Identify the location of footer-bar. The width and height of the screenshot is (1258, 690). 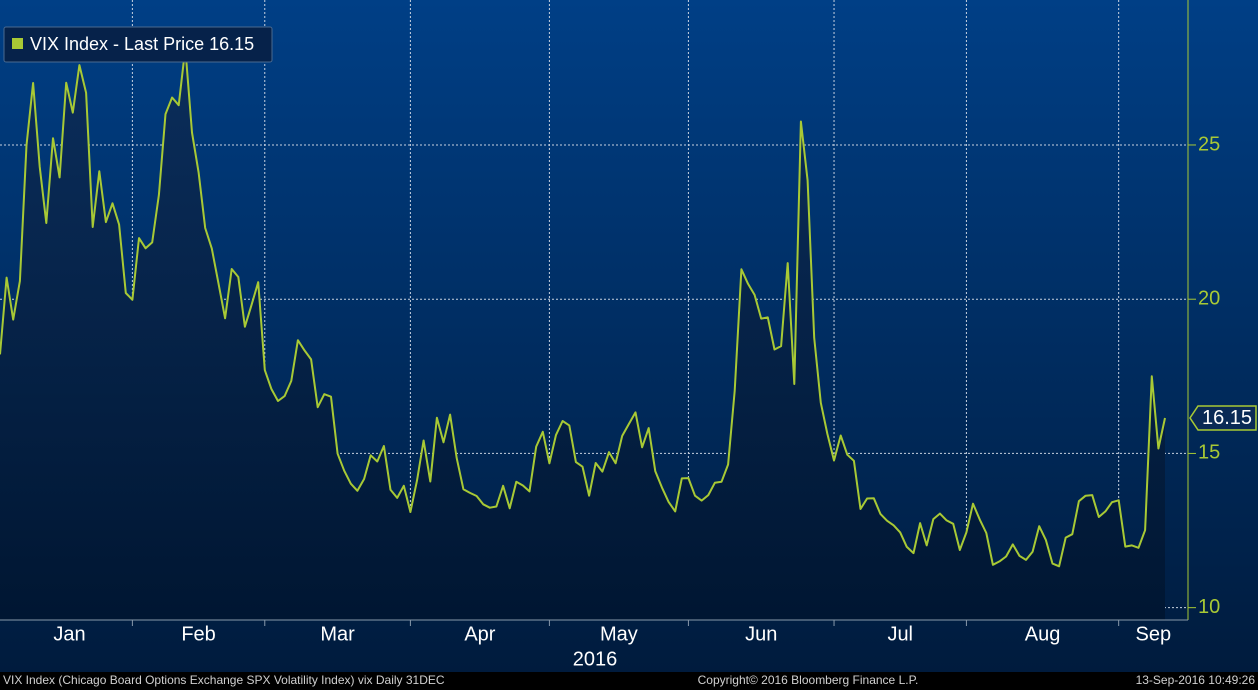
(629, 681).